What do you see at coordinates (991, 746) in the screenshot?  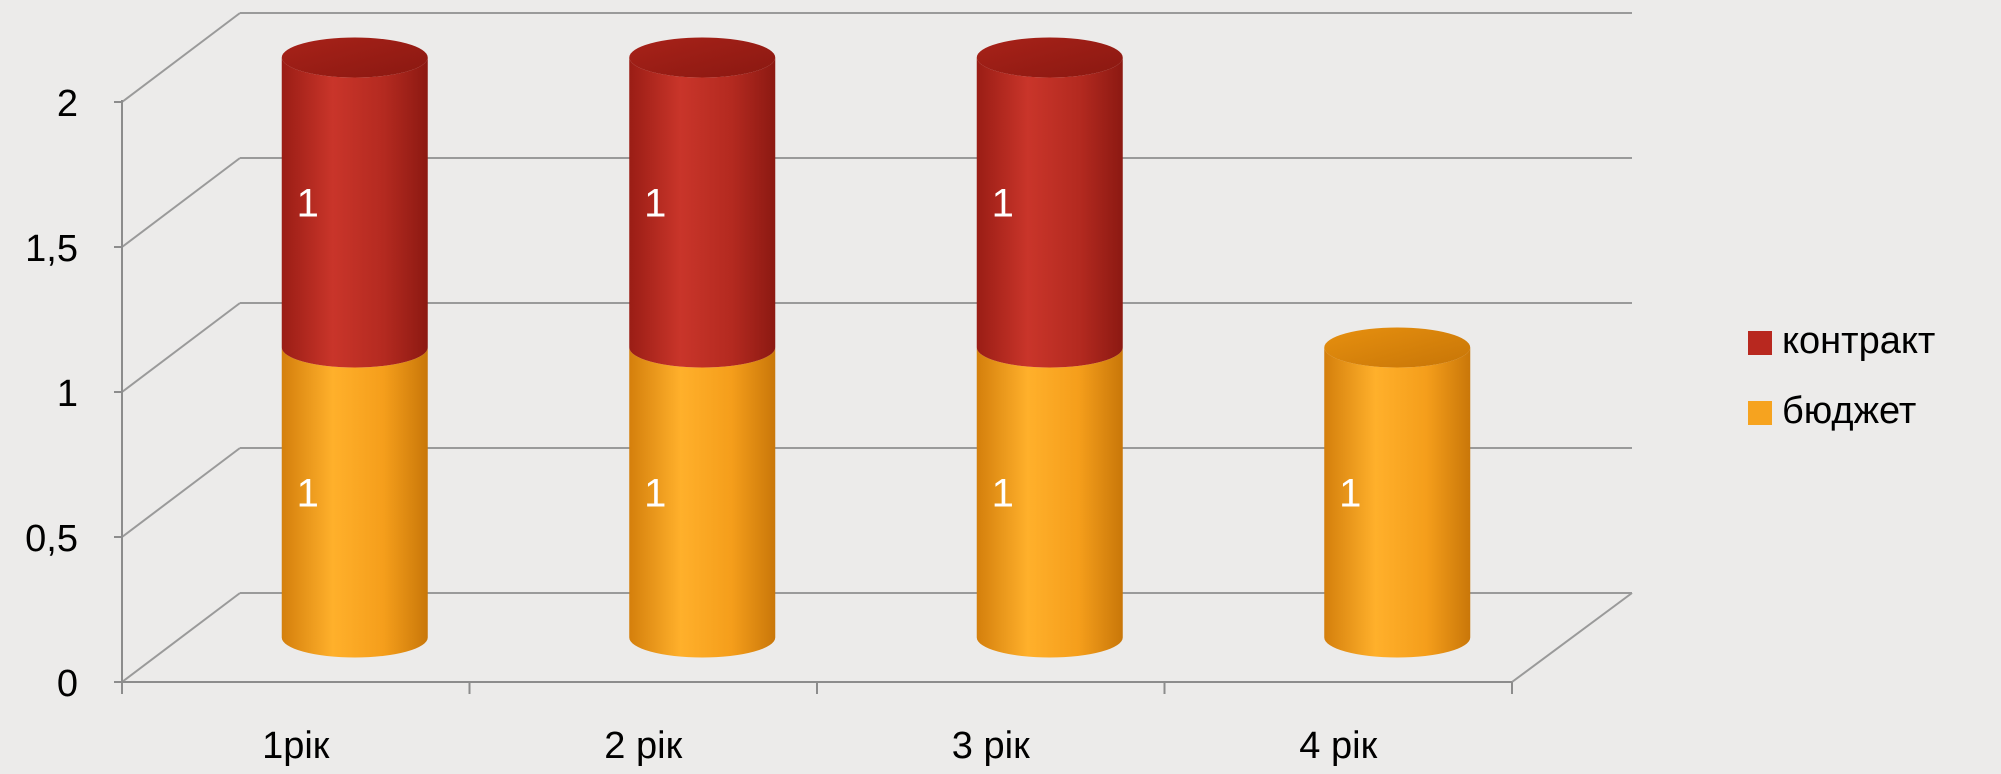 I see `x-tick-label: 3 рік` at bounding box center [991, 746].